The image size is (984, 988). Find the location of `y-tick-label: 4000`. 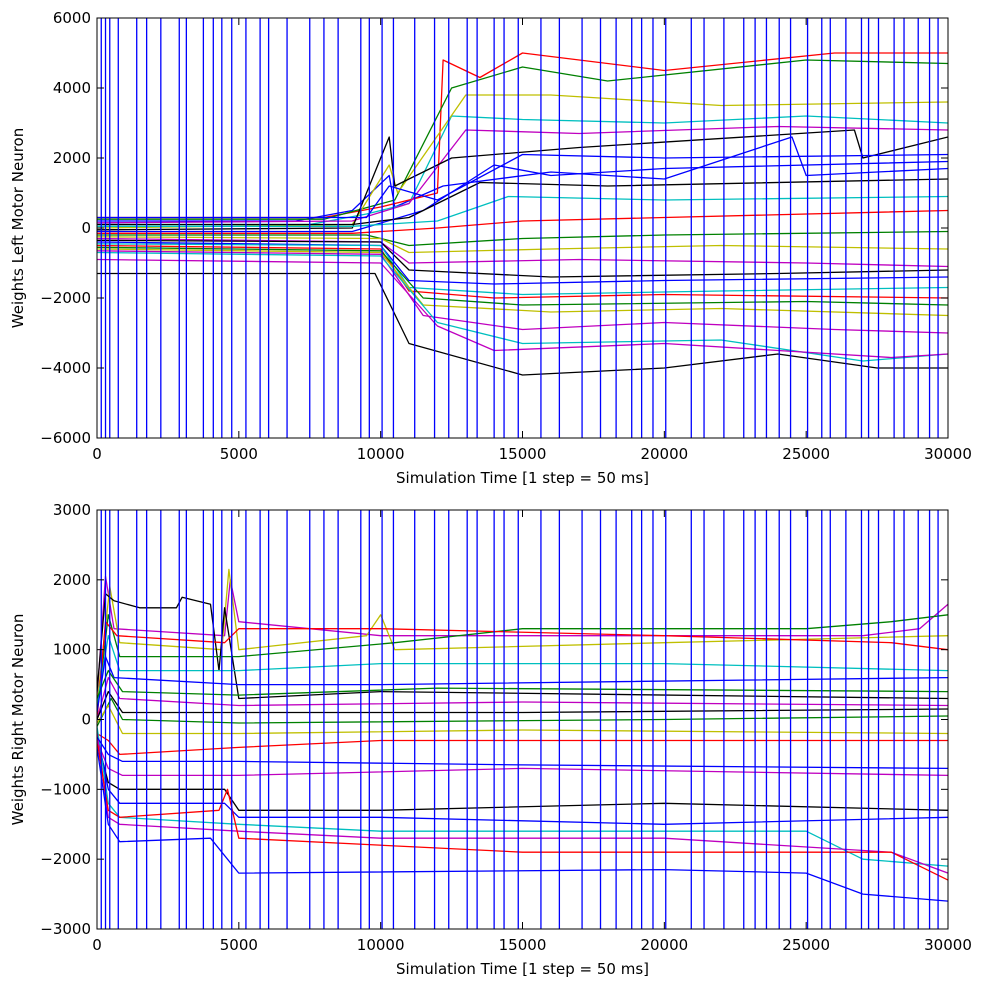

y-tick-label: 4000 is located at coordinates (72, 88).